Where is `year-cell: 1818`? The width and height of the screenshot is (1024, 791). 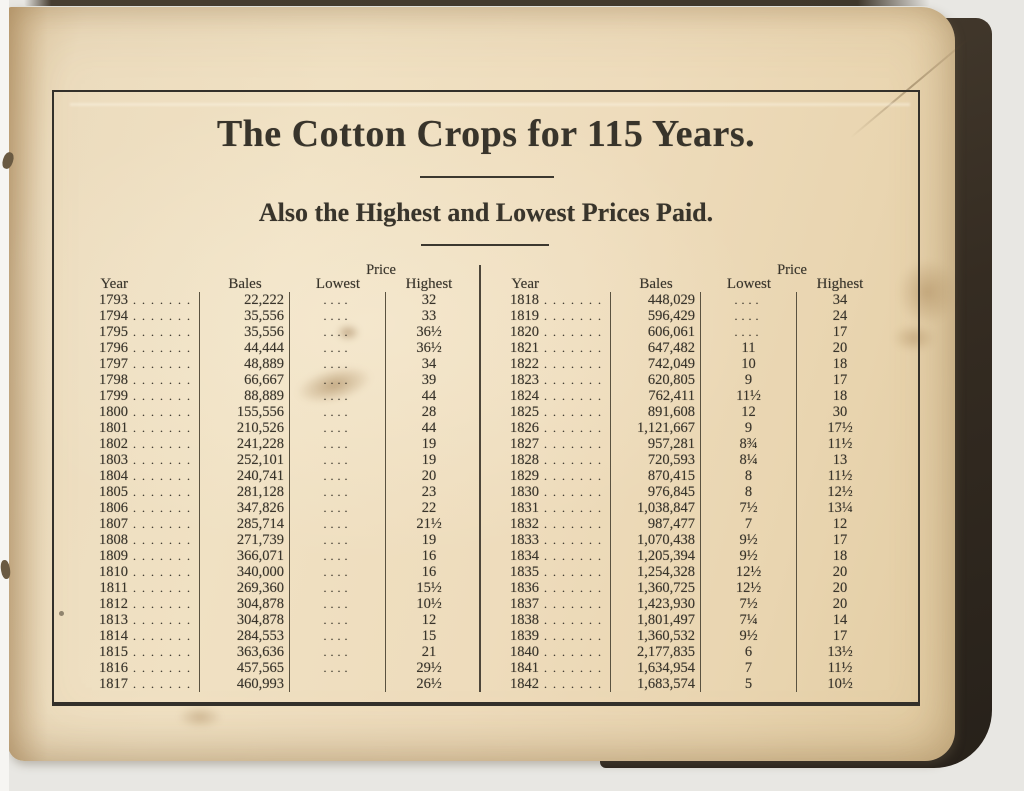 year-cell: 1818 is located at coordinates (524, 300).